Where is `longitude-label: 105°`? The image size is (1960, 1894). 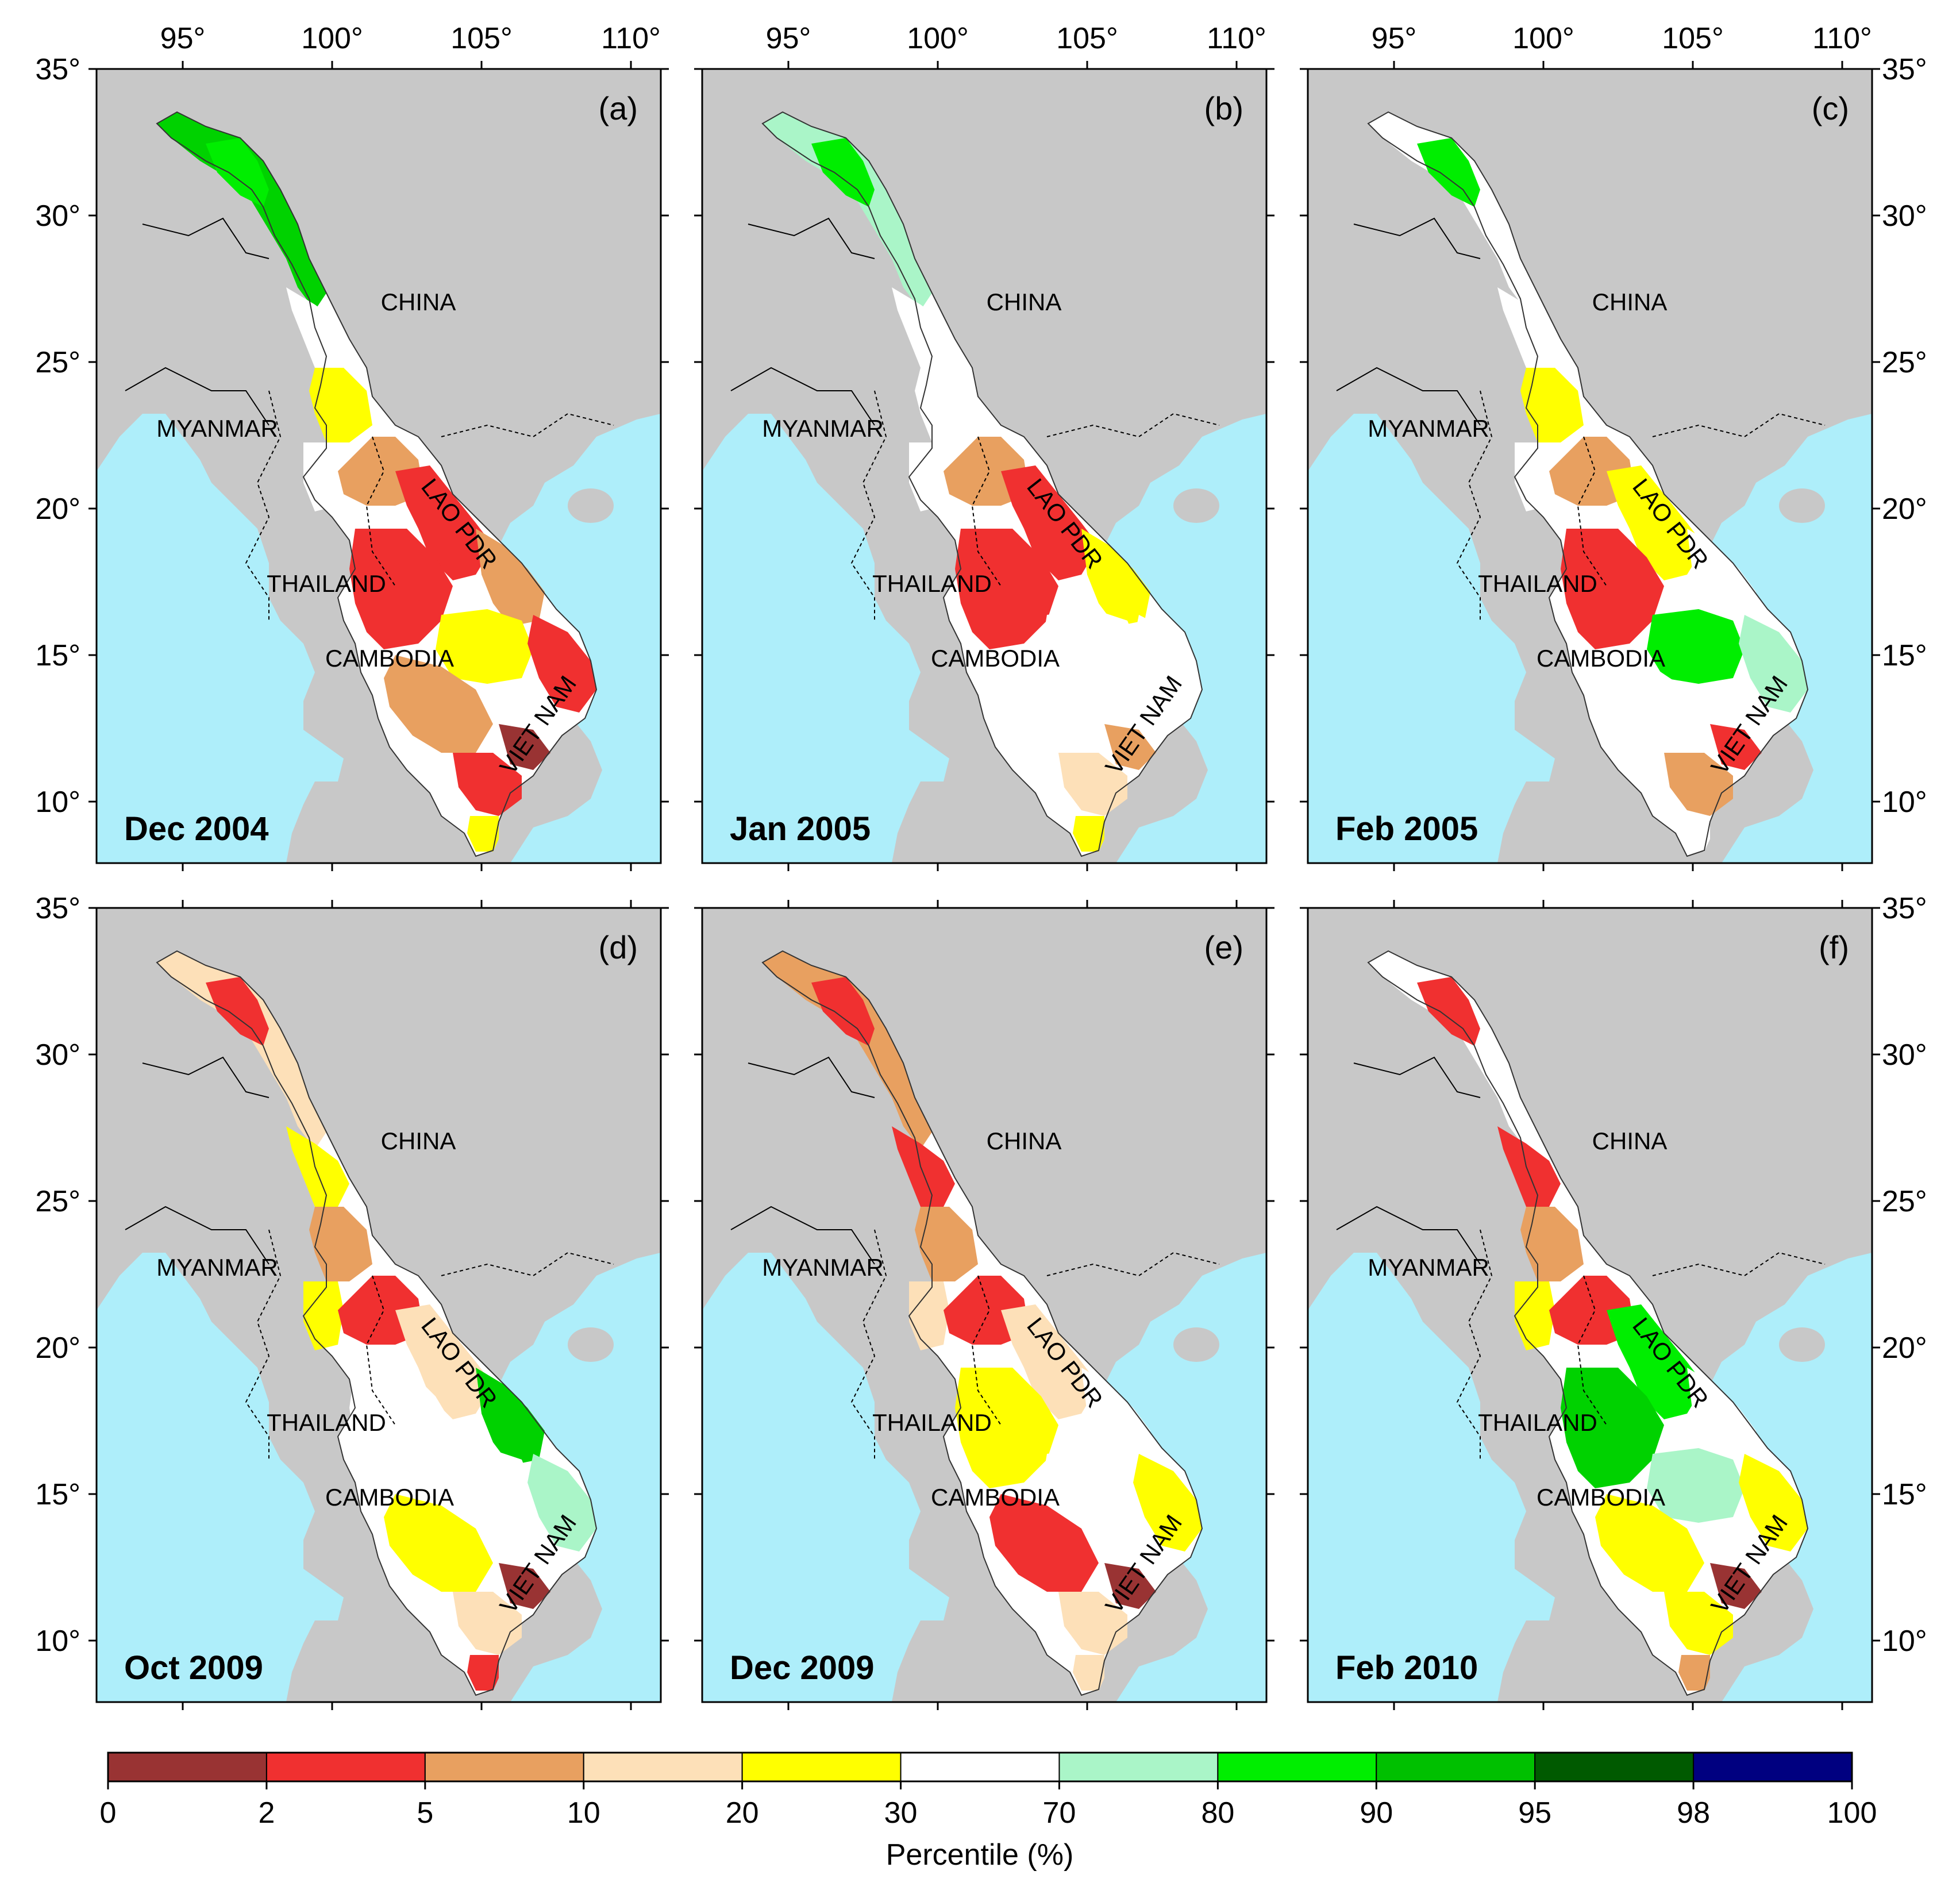 longitude-label: 105° is located at coordinates (481, 38).